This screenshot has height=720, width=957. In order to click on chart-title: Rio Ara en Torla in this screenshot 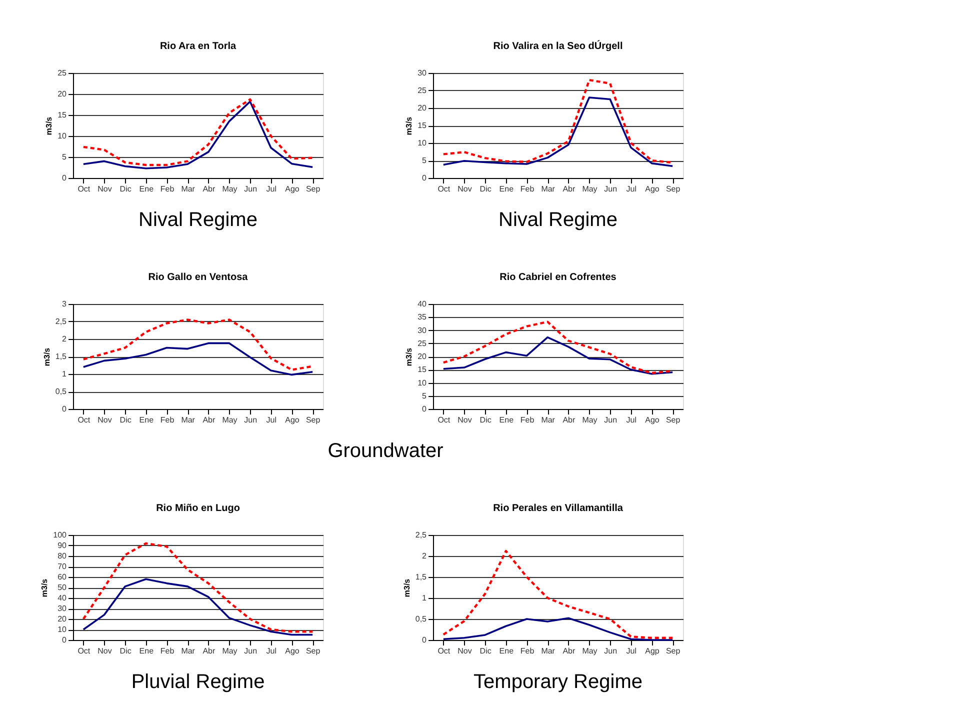, I will do `click(198, 46)`.